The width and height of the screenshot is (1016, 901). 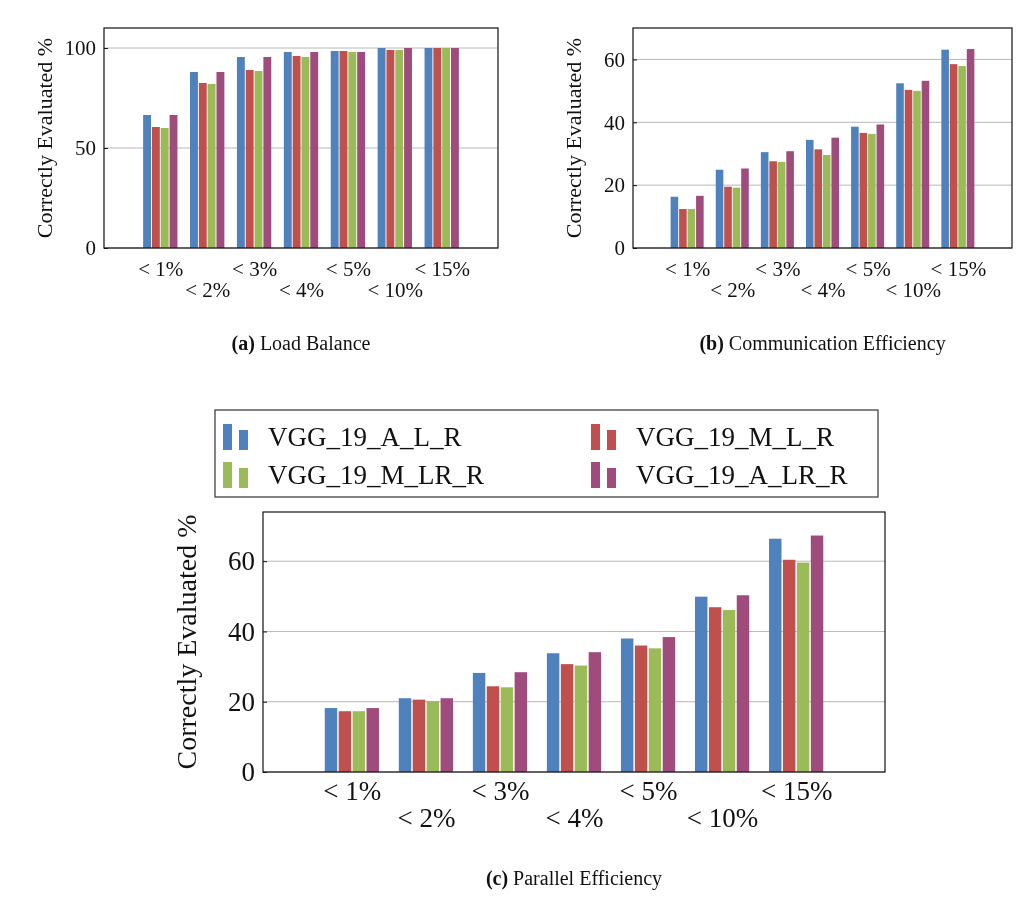 I want to click on y-tick-label: 100, so click(x=80, y=48).